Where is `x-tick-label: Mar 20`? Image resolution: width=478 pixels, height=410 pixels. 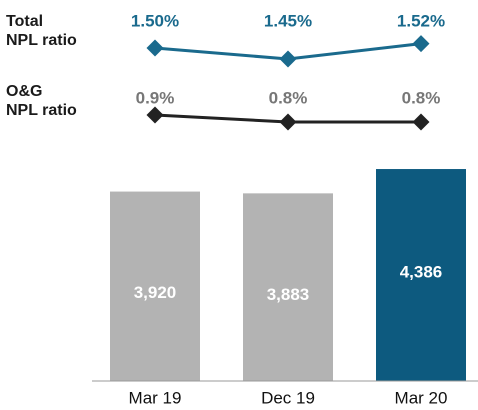 x-tick-label: Mar 20 is located at coordinates (421, 397).